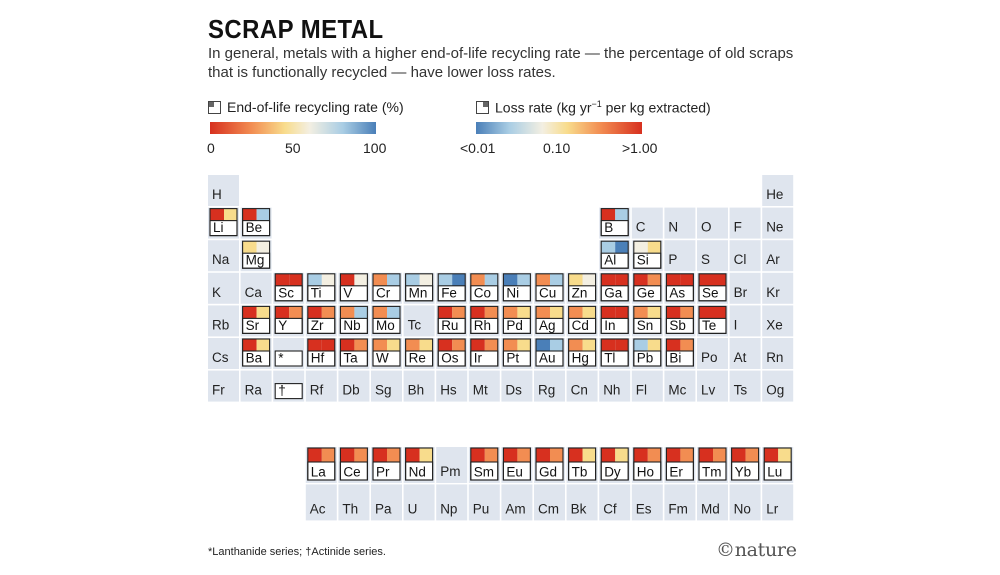  Describe the element at coordinates (582, 321) in the screenshot. I see `element-cell-Cd: Cd` at that location.